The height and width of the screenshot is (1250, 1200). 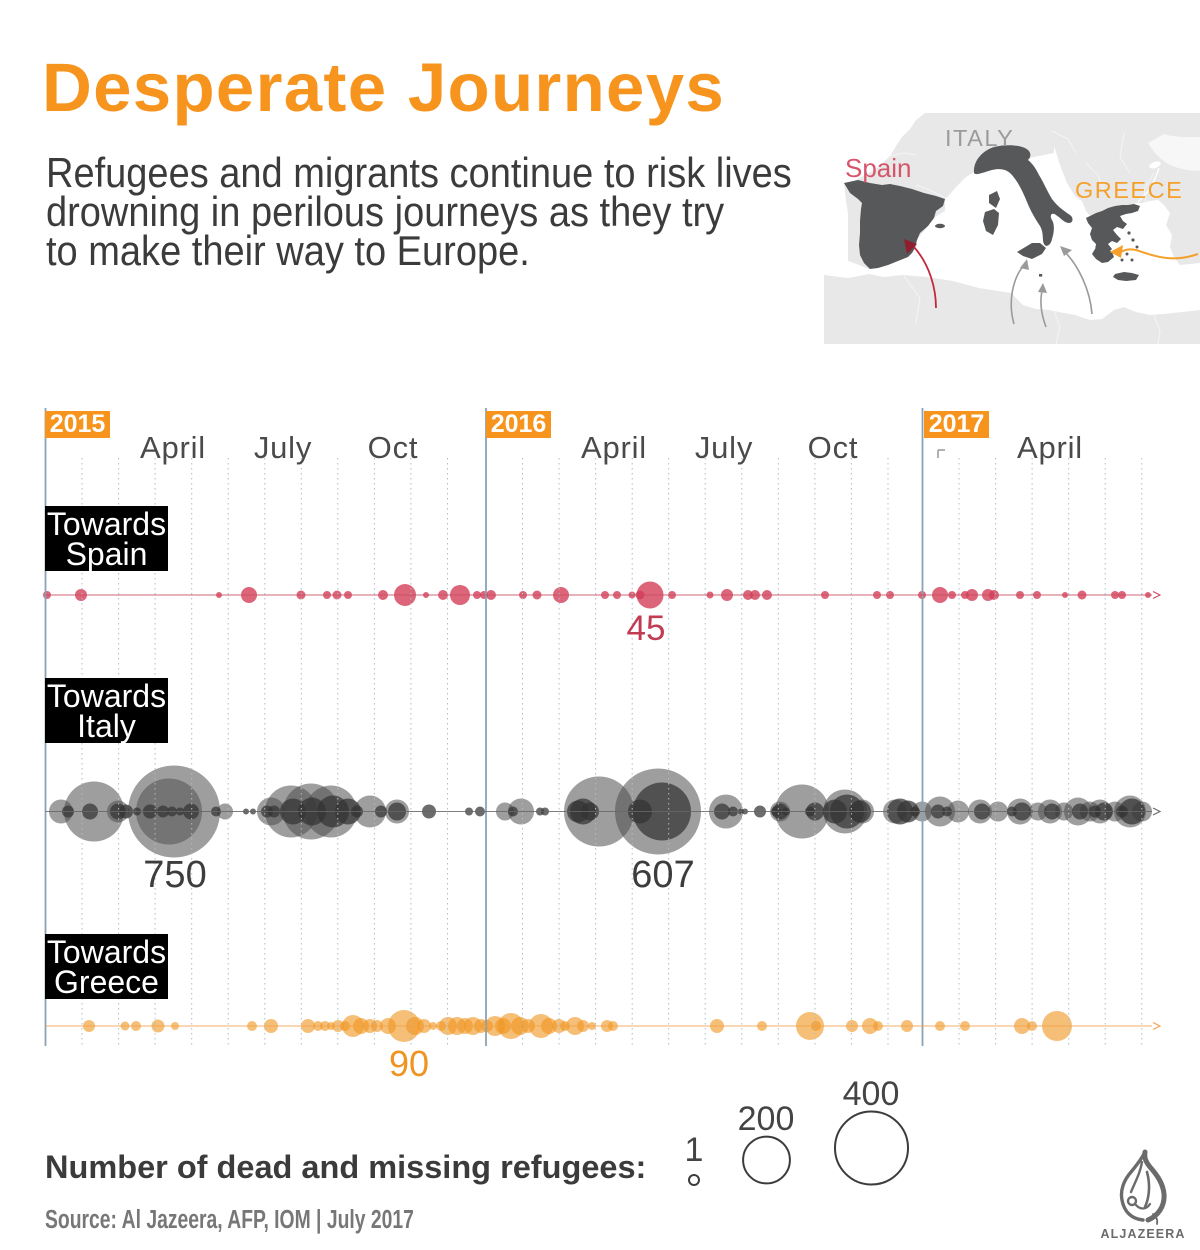 What do you see at coordinates (662, 875) in the screenshot?
I see `svg-text: 607` at bounding box center [662, 875].